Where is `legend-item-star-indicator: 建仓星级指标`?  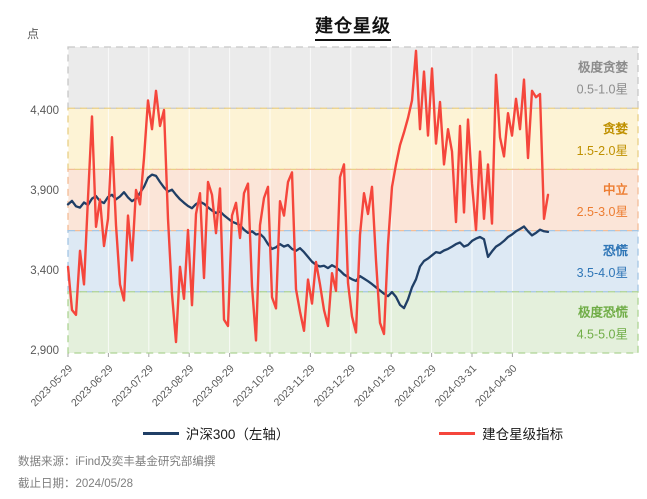 legend-item-star-indicator: 建仓星级指标 is located at coordinates (501, 433).